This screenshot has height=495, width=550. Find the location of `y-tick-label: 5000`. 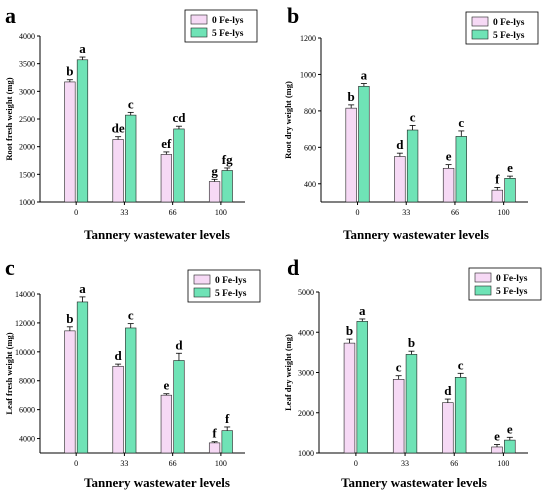

y-tick-label: 5000 is located at coordinates (306, 292).